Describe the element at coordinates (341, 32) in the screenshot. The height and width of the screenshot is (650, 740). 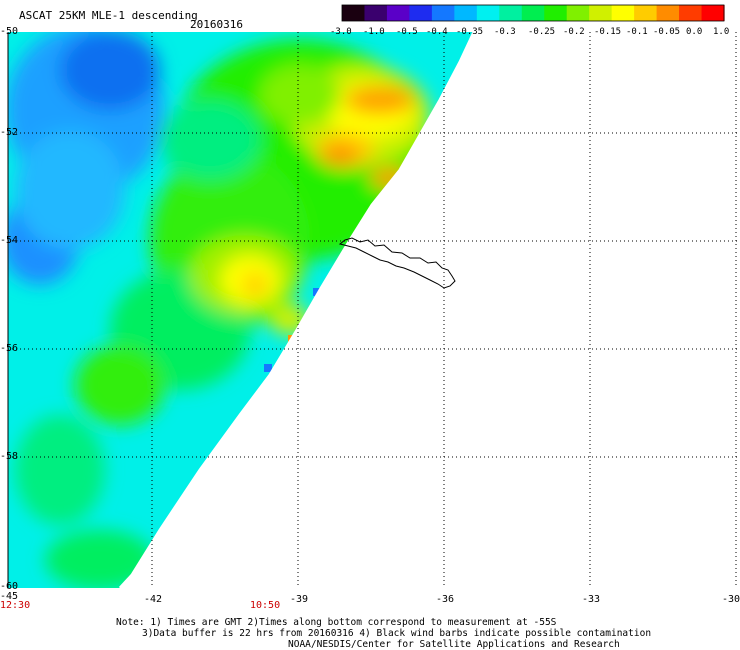
I see `colorbar-tick: -3.0` at that location.